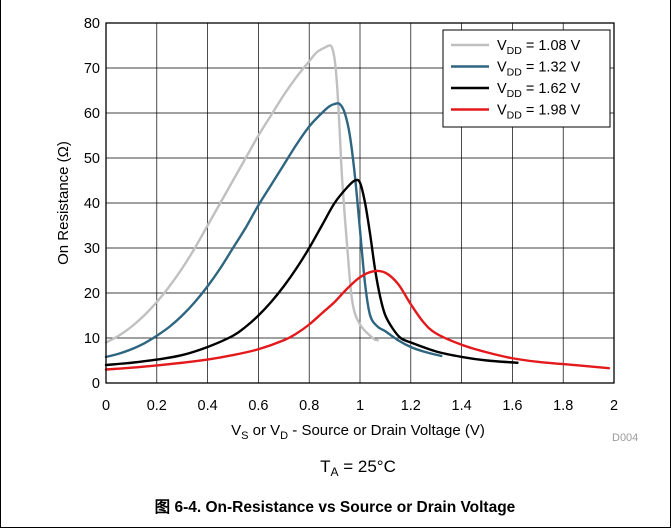 Image resolution: width=671 pixels, height=529 pixels. I want to click on y-tick-label: 20, so click(92, 294).